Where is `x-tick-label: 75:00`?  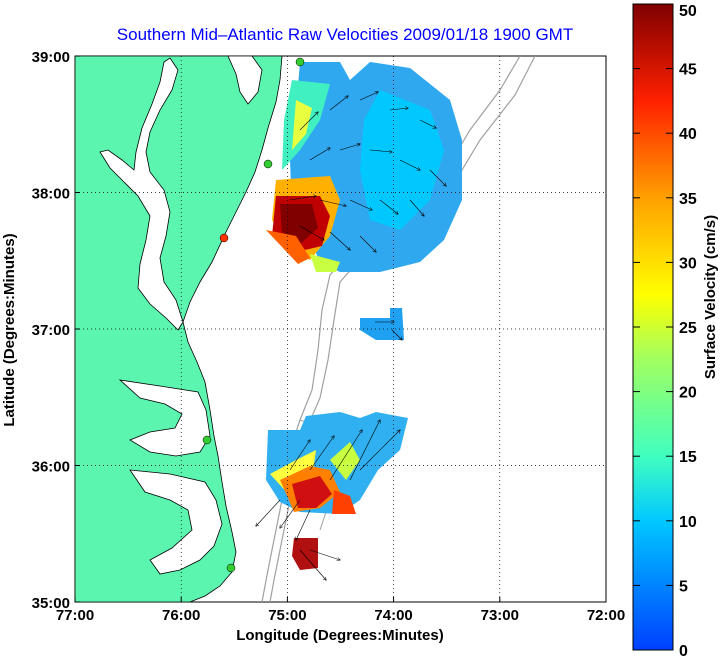 x-tick-label: 75:00 is located at coordinates (287, 615).